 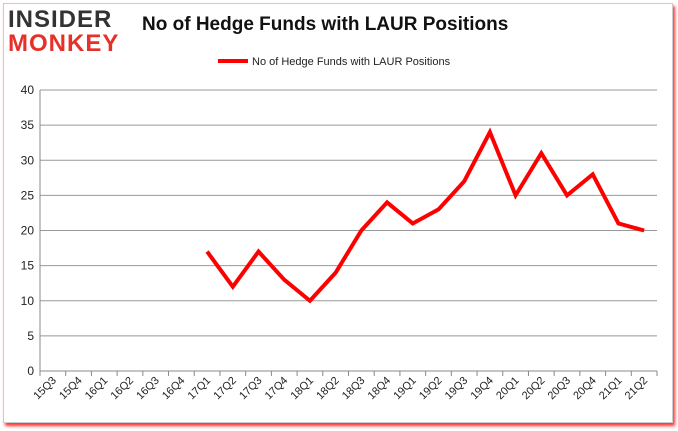 I want to click on x-tick-label: 18Q4, so click(x=380, y=389).